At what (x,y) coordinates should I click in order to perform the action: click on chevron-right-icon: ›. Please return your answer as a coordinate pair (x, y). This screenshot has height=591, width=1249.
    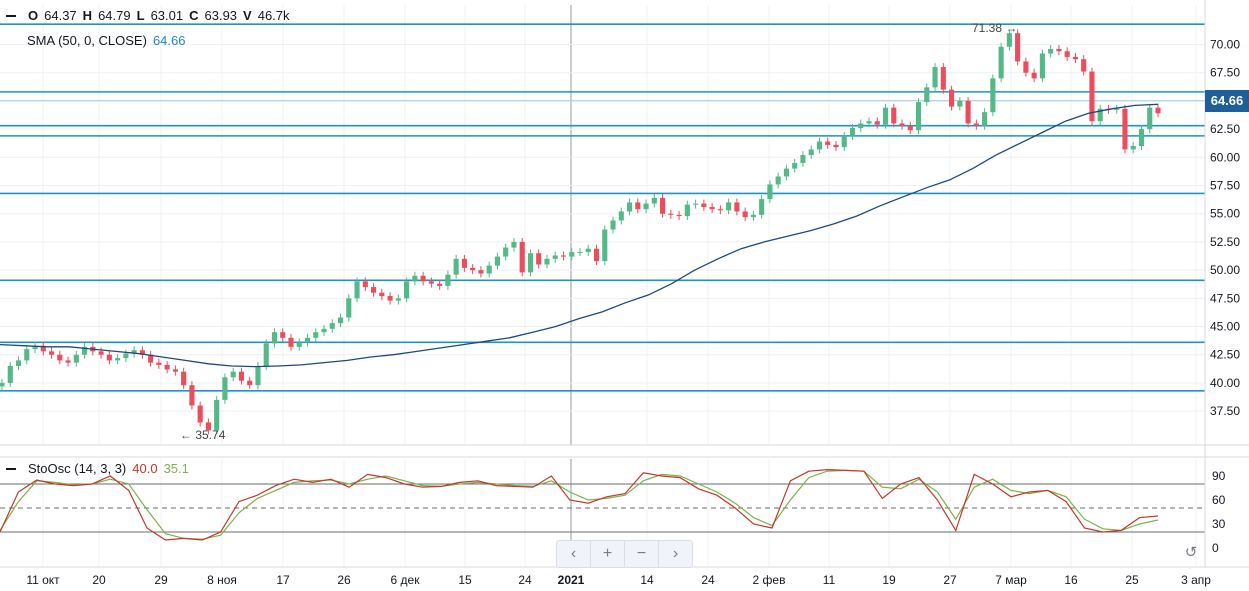
    Looking at the image, I should click on (675, 553).